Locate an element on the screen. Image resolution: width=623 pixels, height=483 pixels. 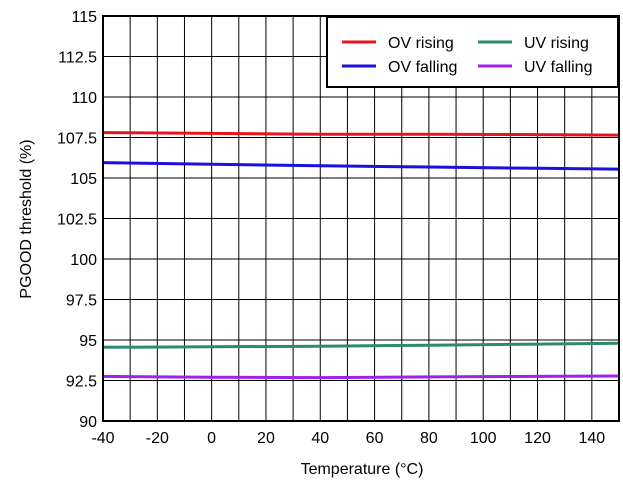
y-tick-label: 102.5 is located at coordinates (77, 220).